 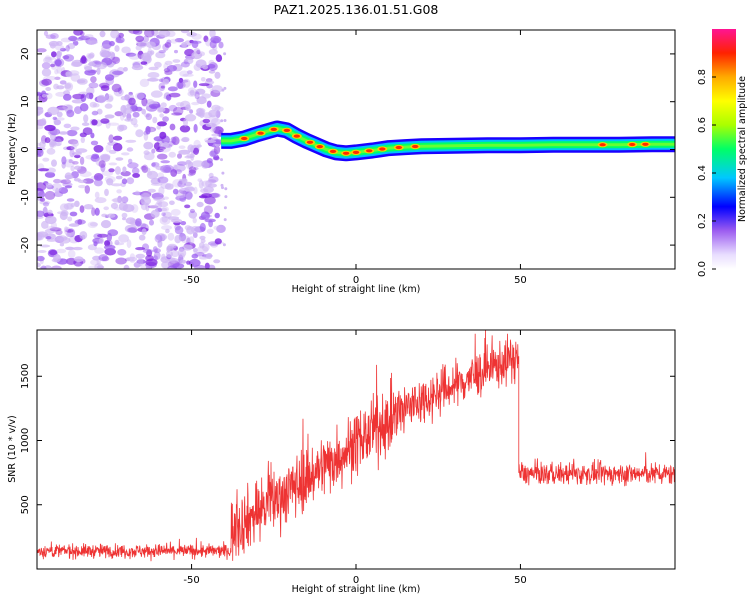 I want to click on x-tick-label: 50, so click(x=520, y=280).